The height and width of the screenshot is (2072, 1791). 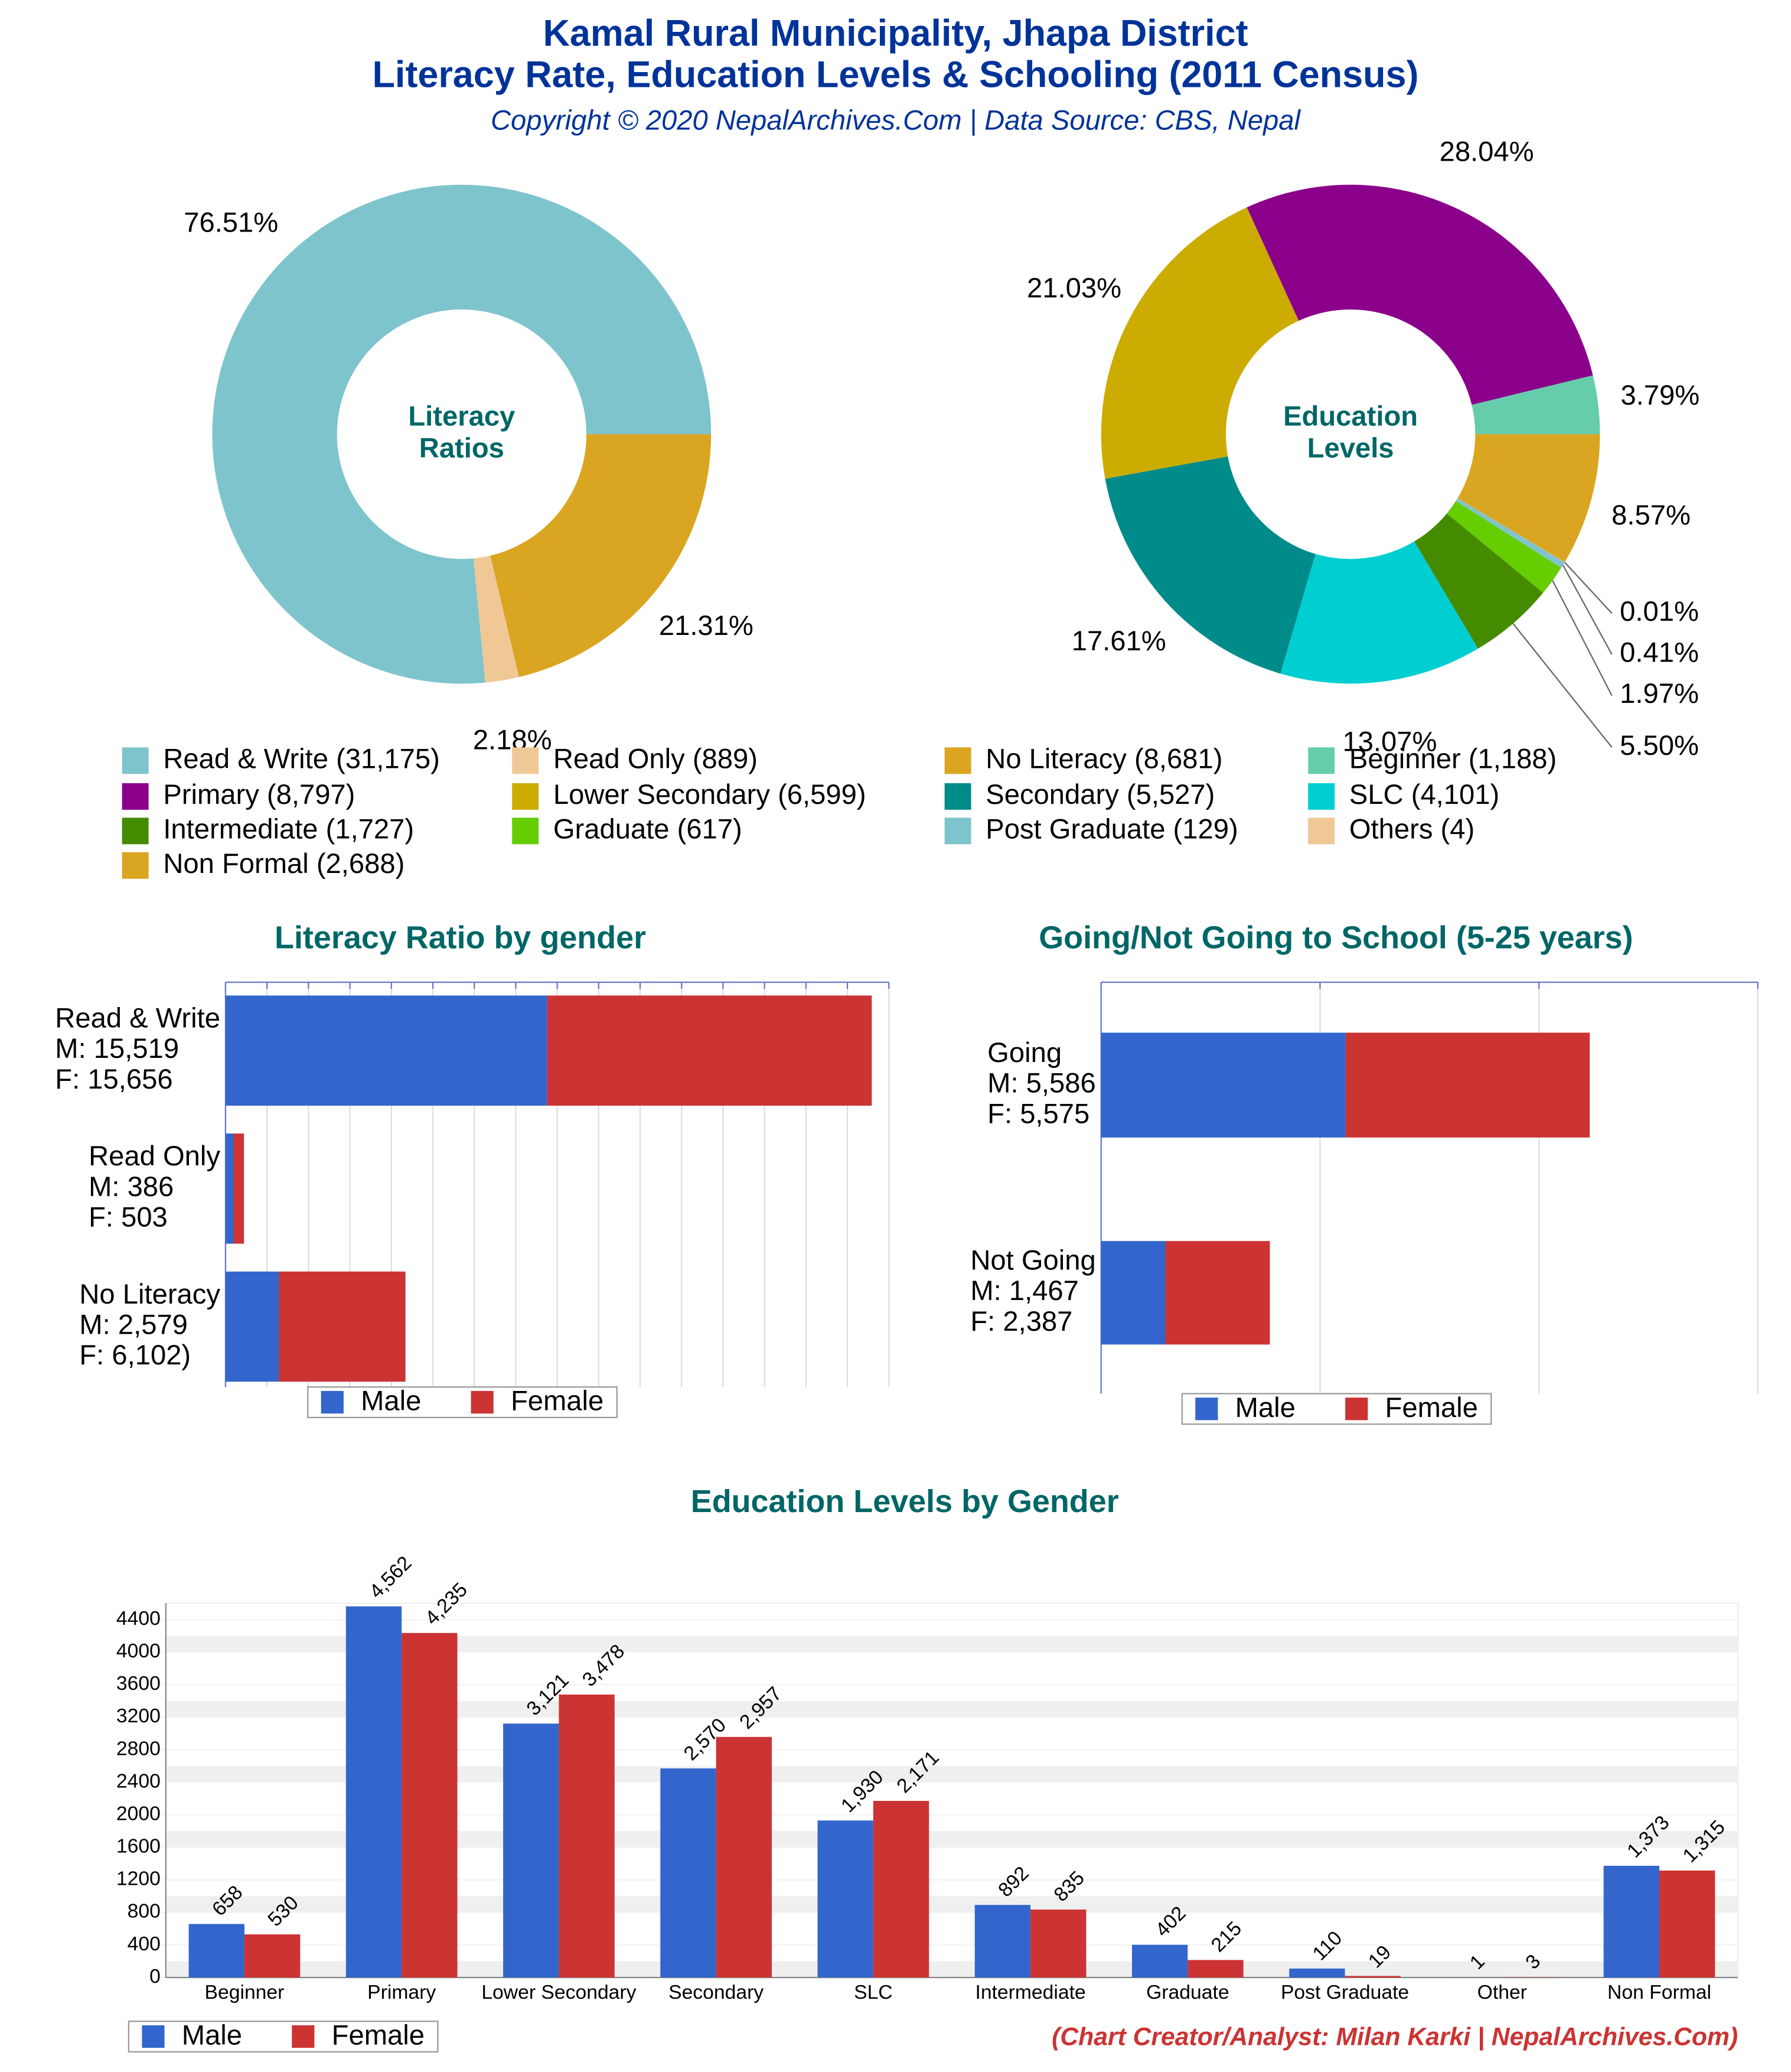 What do you see at coordinates (461, 448) in the screenshot?
I see `center-label: Ratios` at bounding box center [461, 448].